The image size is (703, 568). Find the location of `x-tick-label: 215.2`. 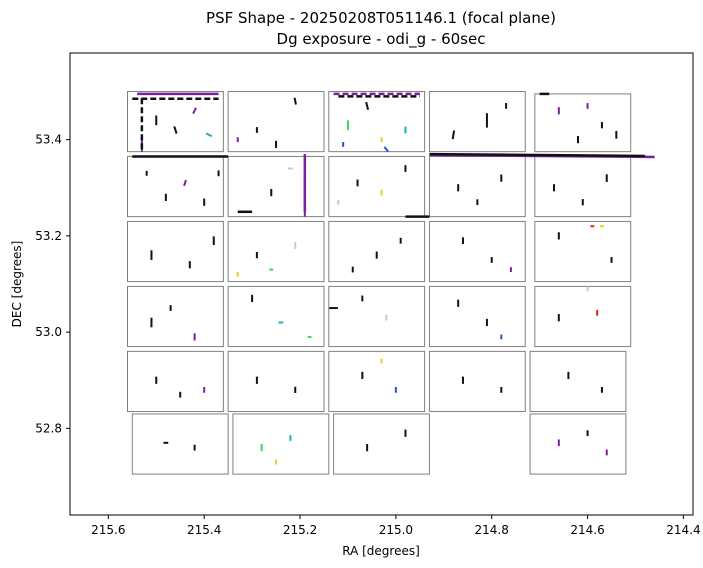

x-tick-label: 215.2 is located at coordinates (300, 530).